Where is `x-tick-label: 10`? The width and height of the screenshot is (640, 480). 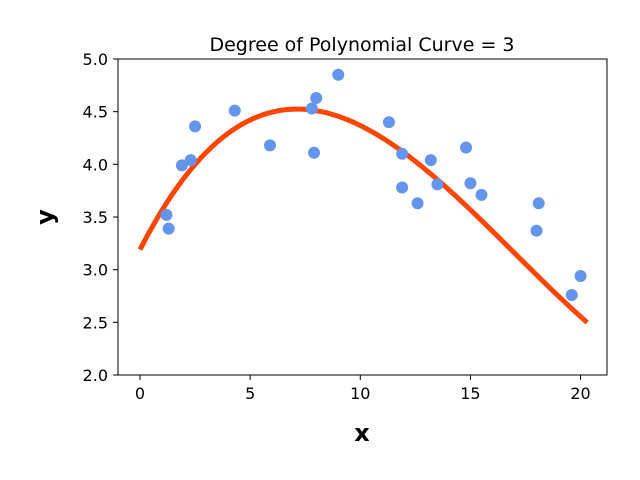 x-tick-label: 10 is located at coordinates (360, 393).